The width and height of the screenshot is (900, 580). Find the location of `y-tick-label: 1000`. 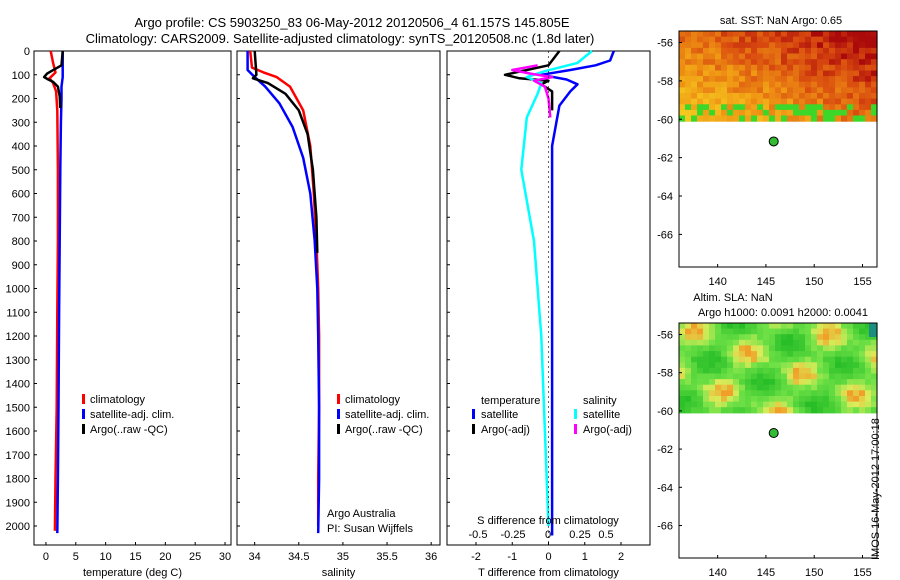

y-tick-label: 1000 is located at coordinates (18, 290).